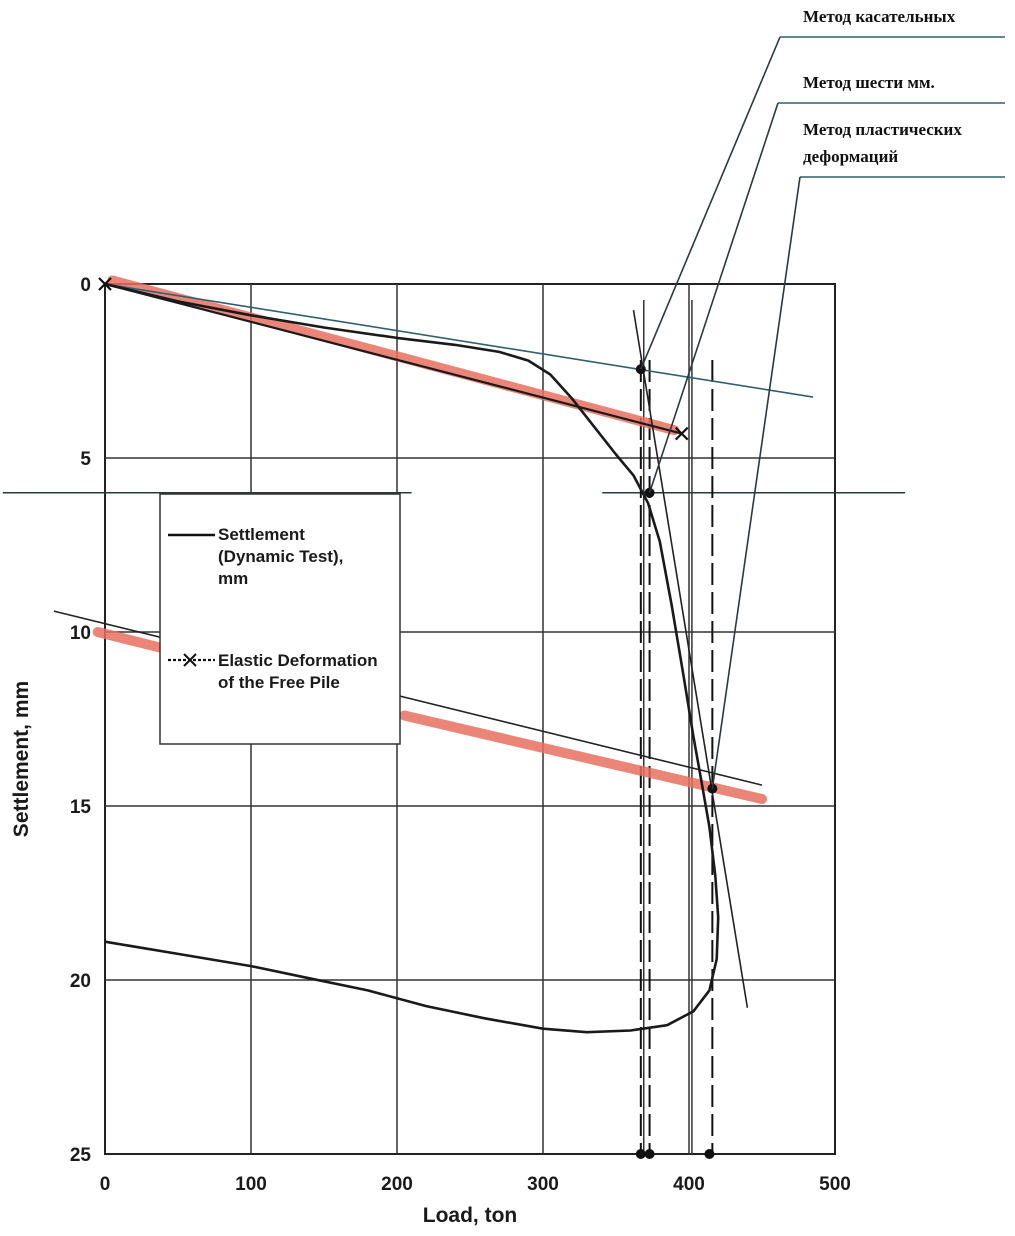 The image size is (1015, 1236). I want to click on x-tick-label: 300, so click(543, 1184).